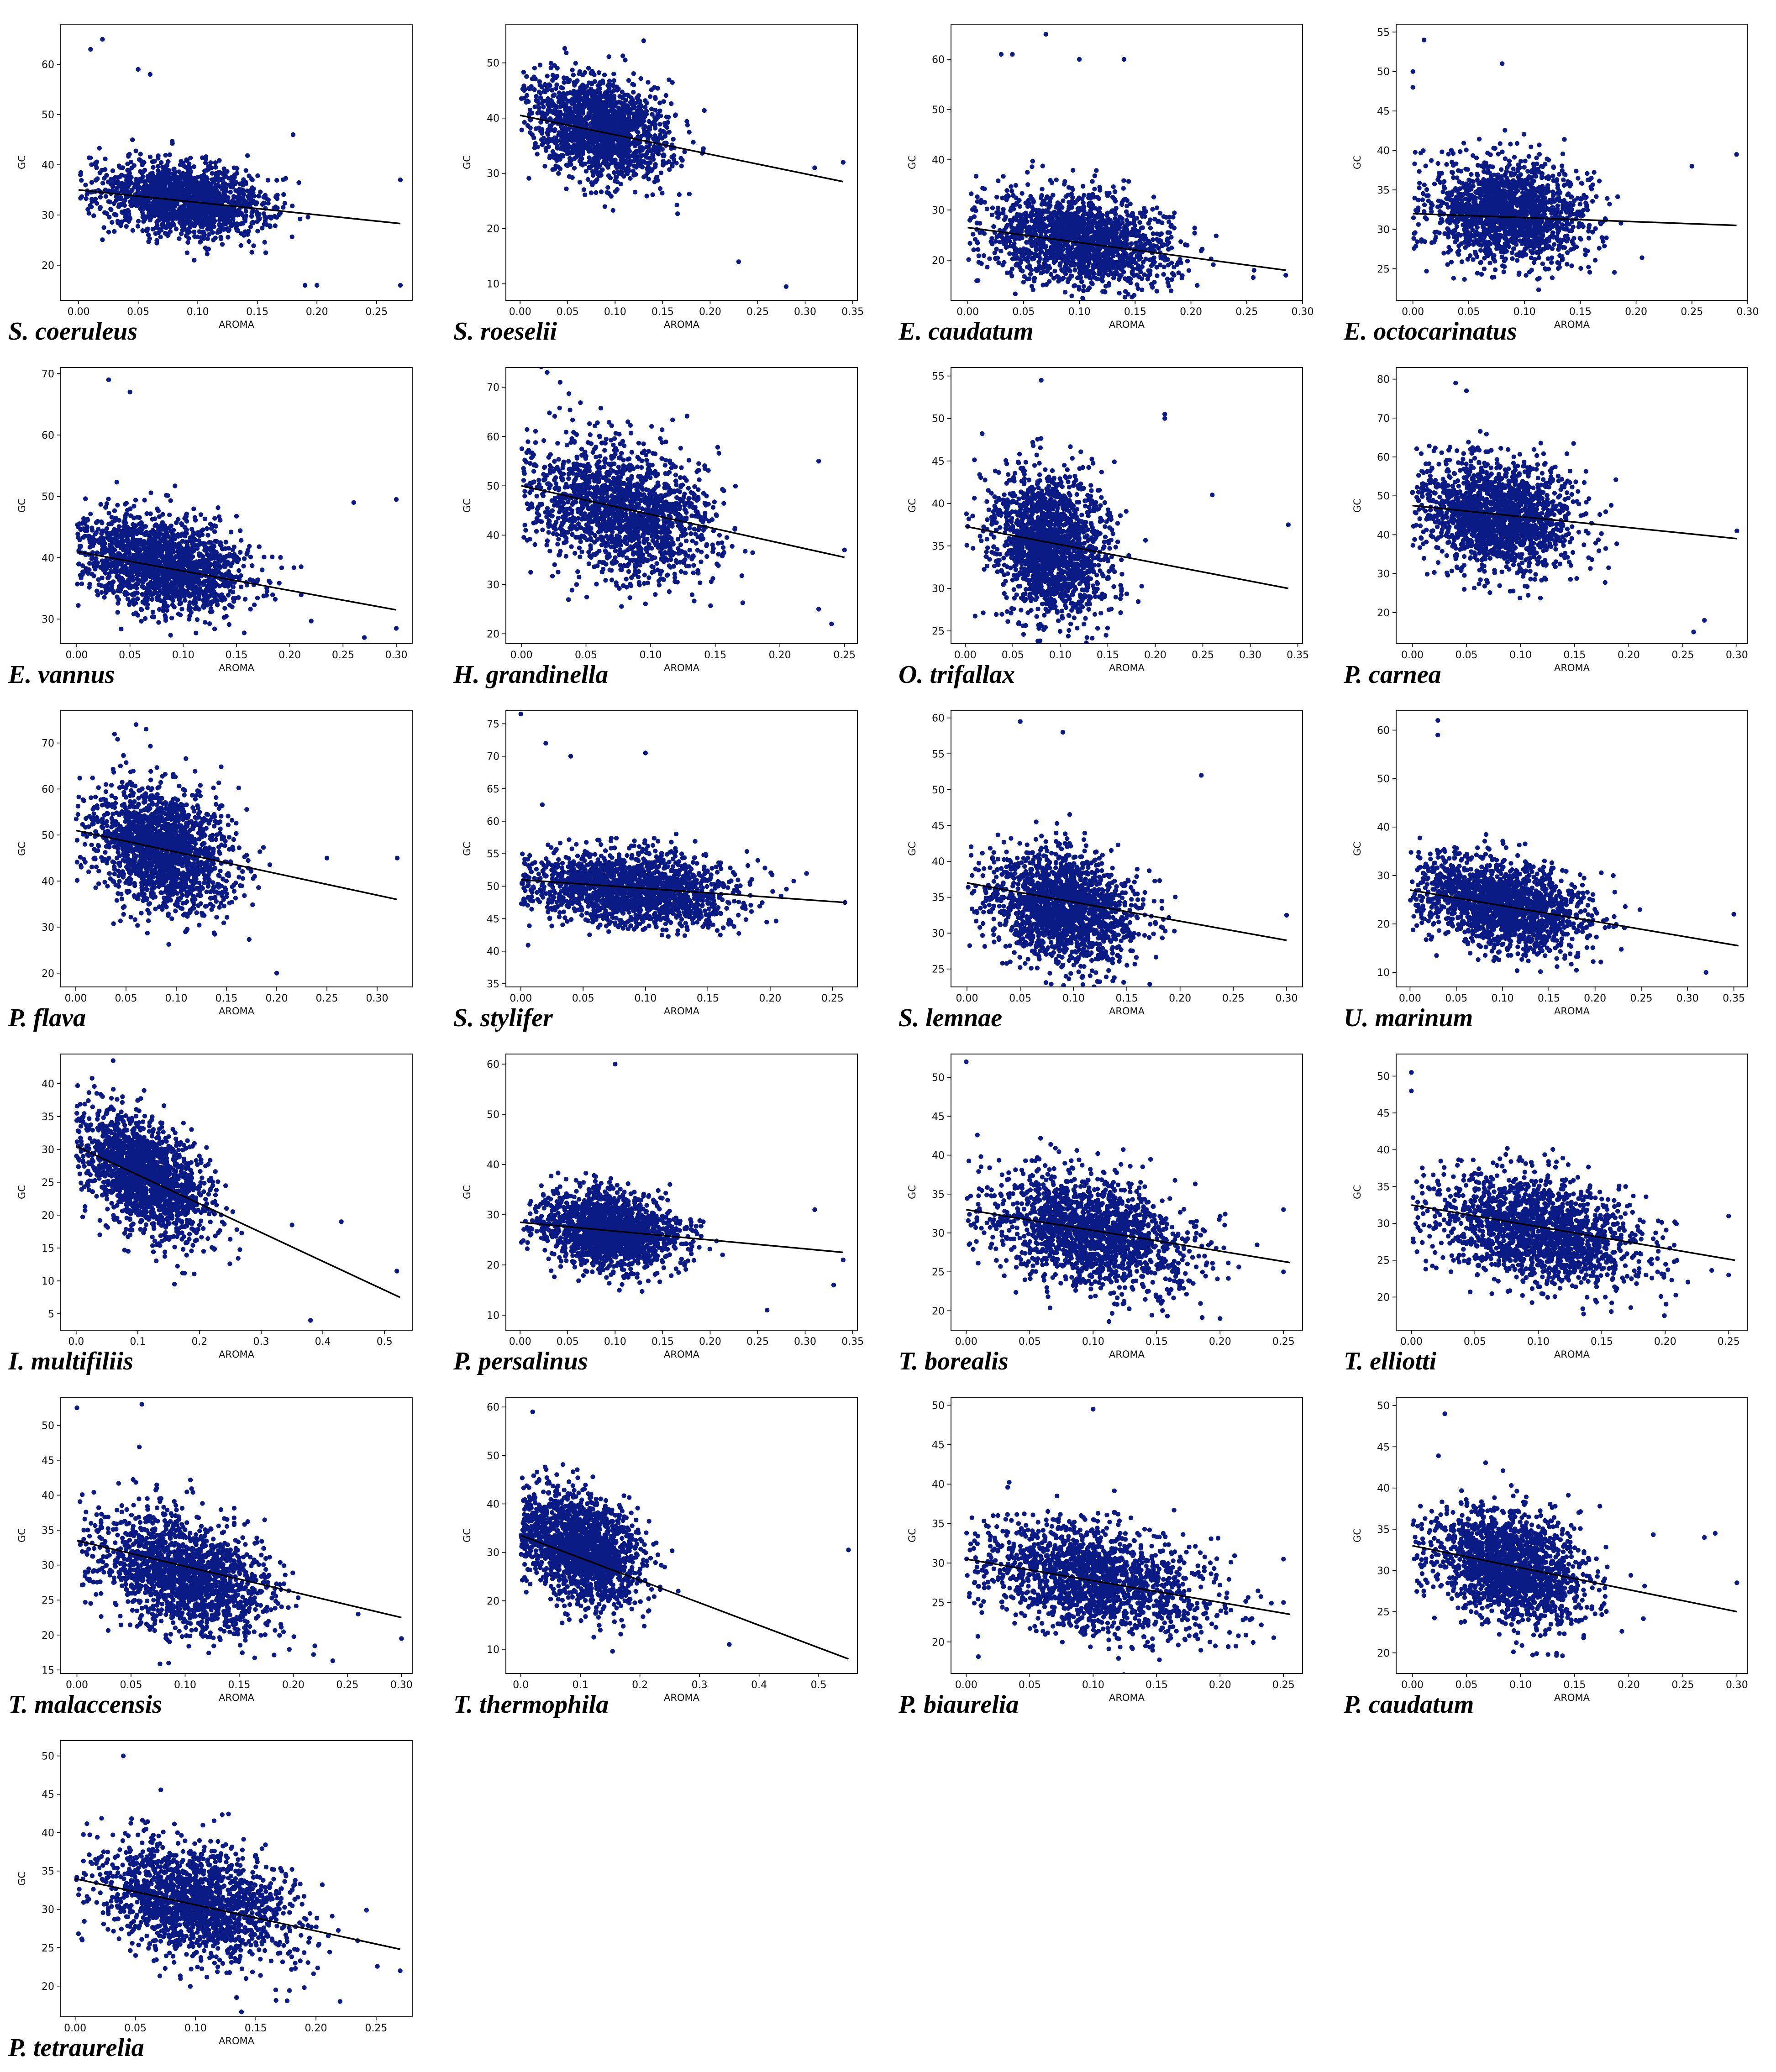  Describe the element at coordinates (236, 163) in the screenshot. I see `plot-frame` at that location.